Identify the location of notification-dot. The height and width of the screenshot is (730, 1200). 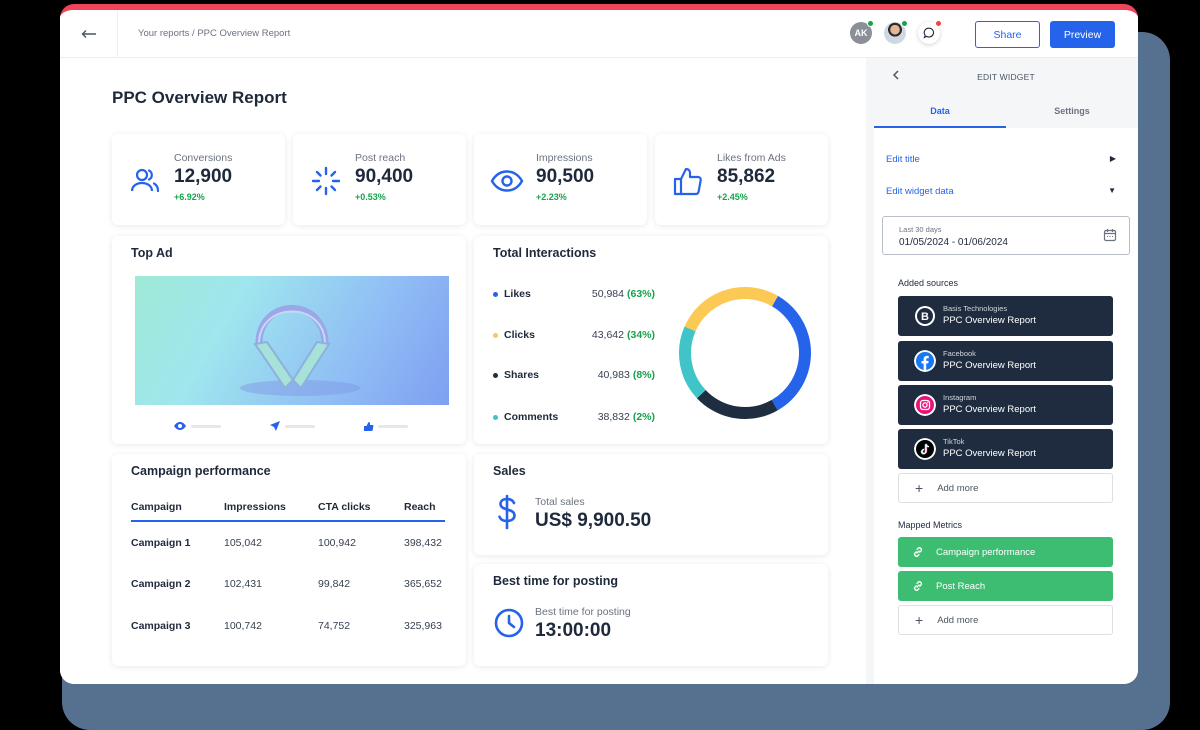
(938, 23).